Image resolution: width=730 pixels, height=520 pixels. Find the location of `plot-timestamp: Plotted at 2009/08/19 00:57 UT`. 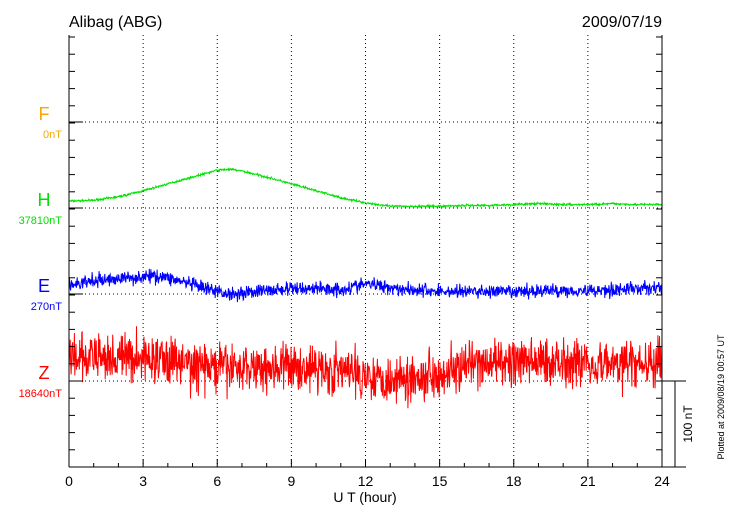

plot-timestamp: Plotted at 2009/08/19 00:57 UT is located at coordinates (721, 397).